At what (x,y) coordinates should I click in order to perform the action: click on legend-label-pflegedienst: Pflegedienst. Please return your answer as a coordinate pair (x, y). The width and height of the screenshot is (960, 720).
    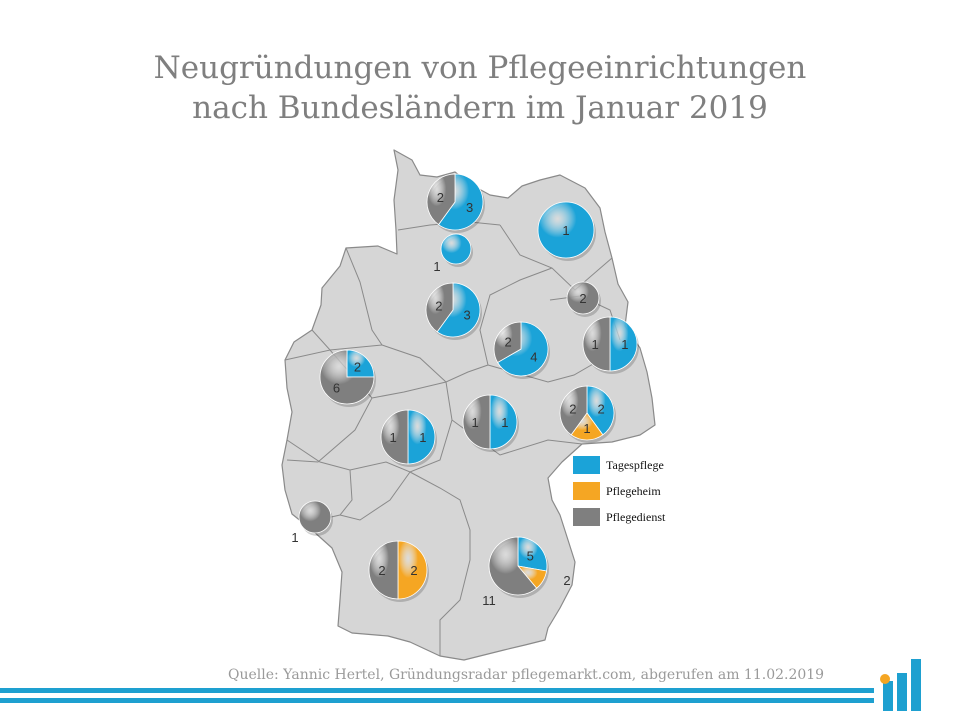
    Looking at the image, I should click on (636, 516).